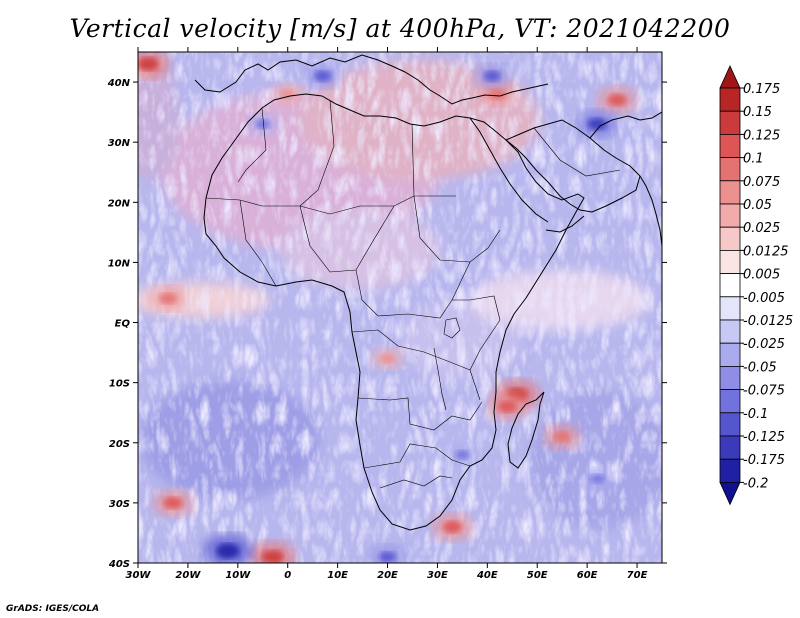 This screenshot has width=800, height=618. I want to click on coast-arabia, so click(573, 166).